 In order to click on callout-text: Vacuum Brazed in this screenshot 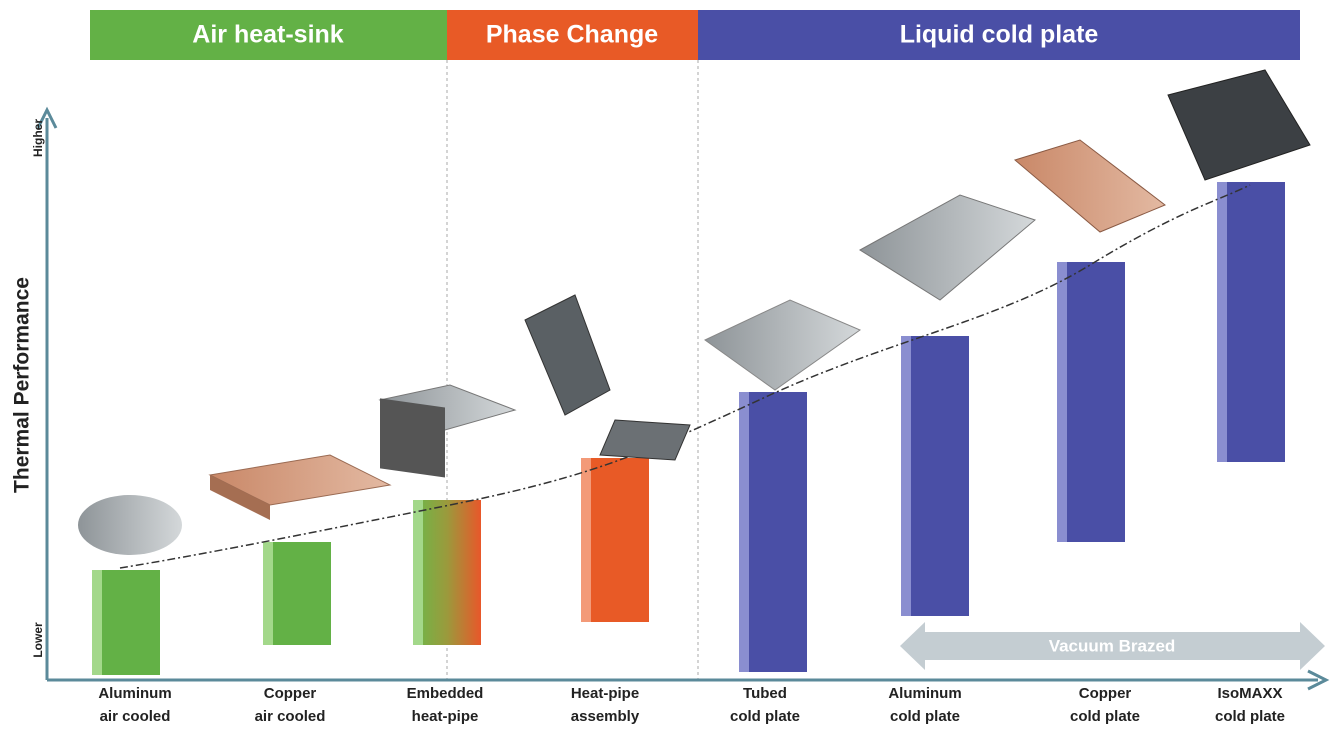, I will do `click(1112, 645)`.